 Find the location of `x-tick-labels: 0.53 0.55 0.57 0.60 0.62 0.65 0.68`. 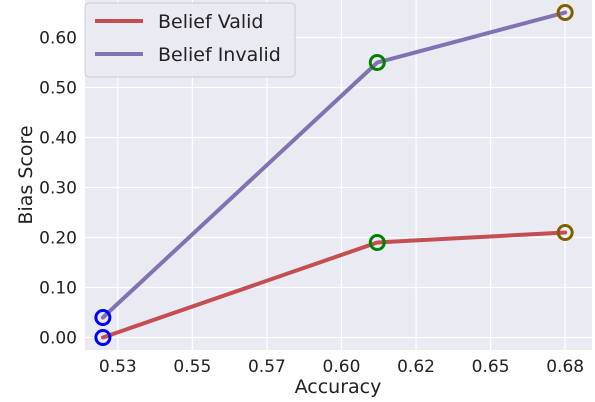

x-tick-labels: 0.53 0.55 0.57 0.60 0.62 0.65 0.68 is located at coordinates (341, 367).